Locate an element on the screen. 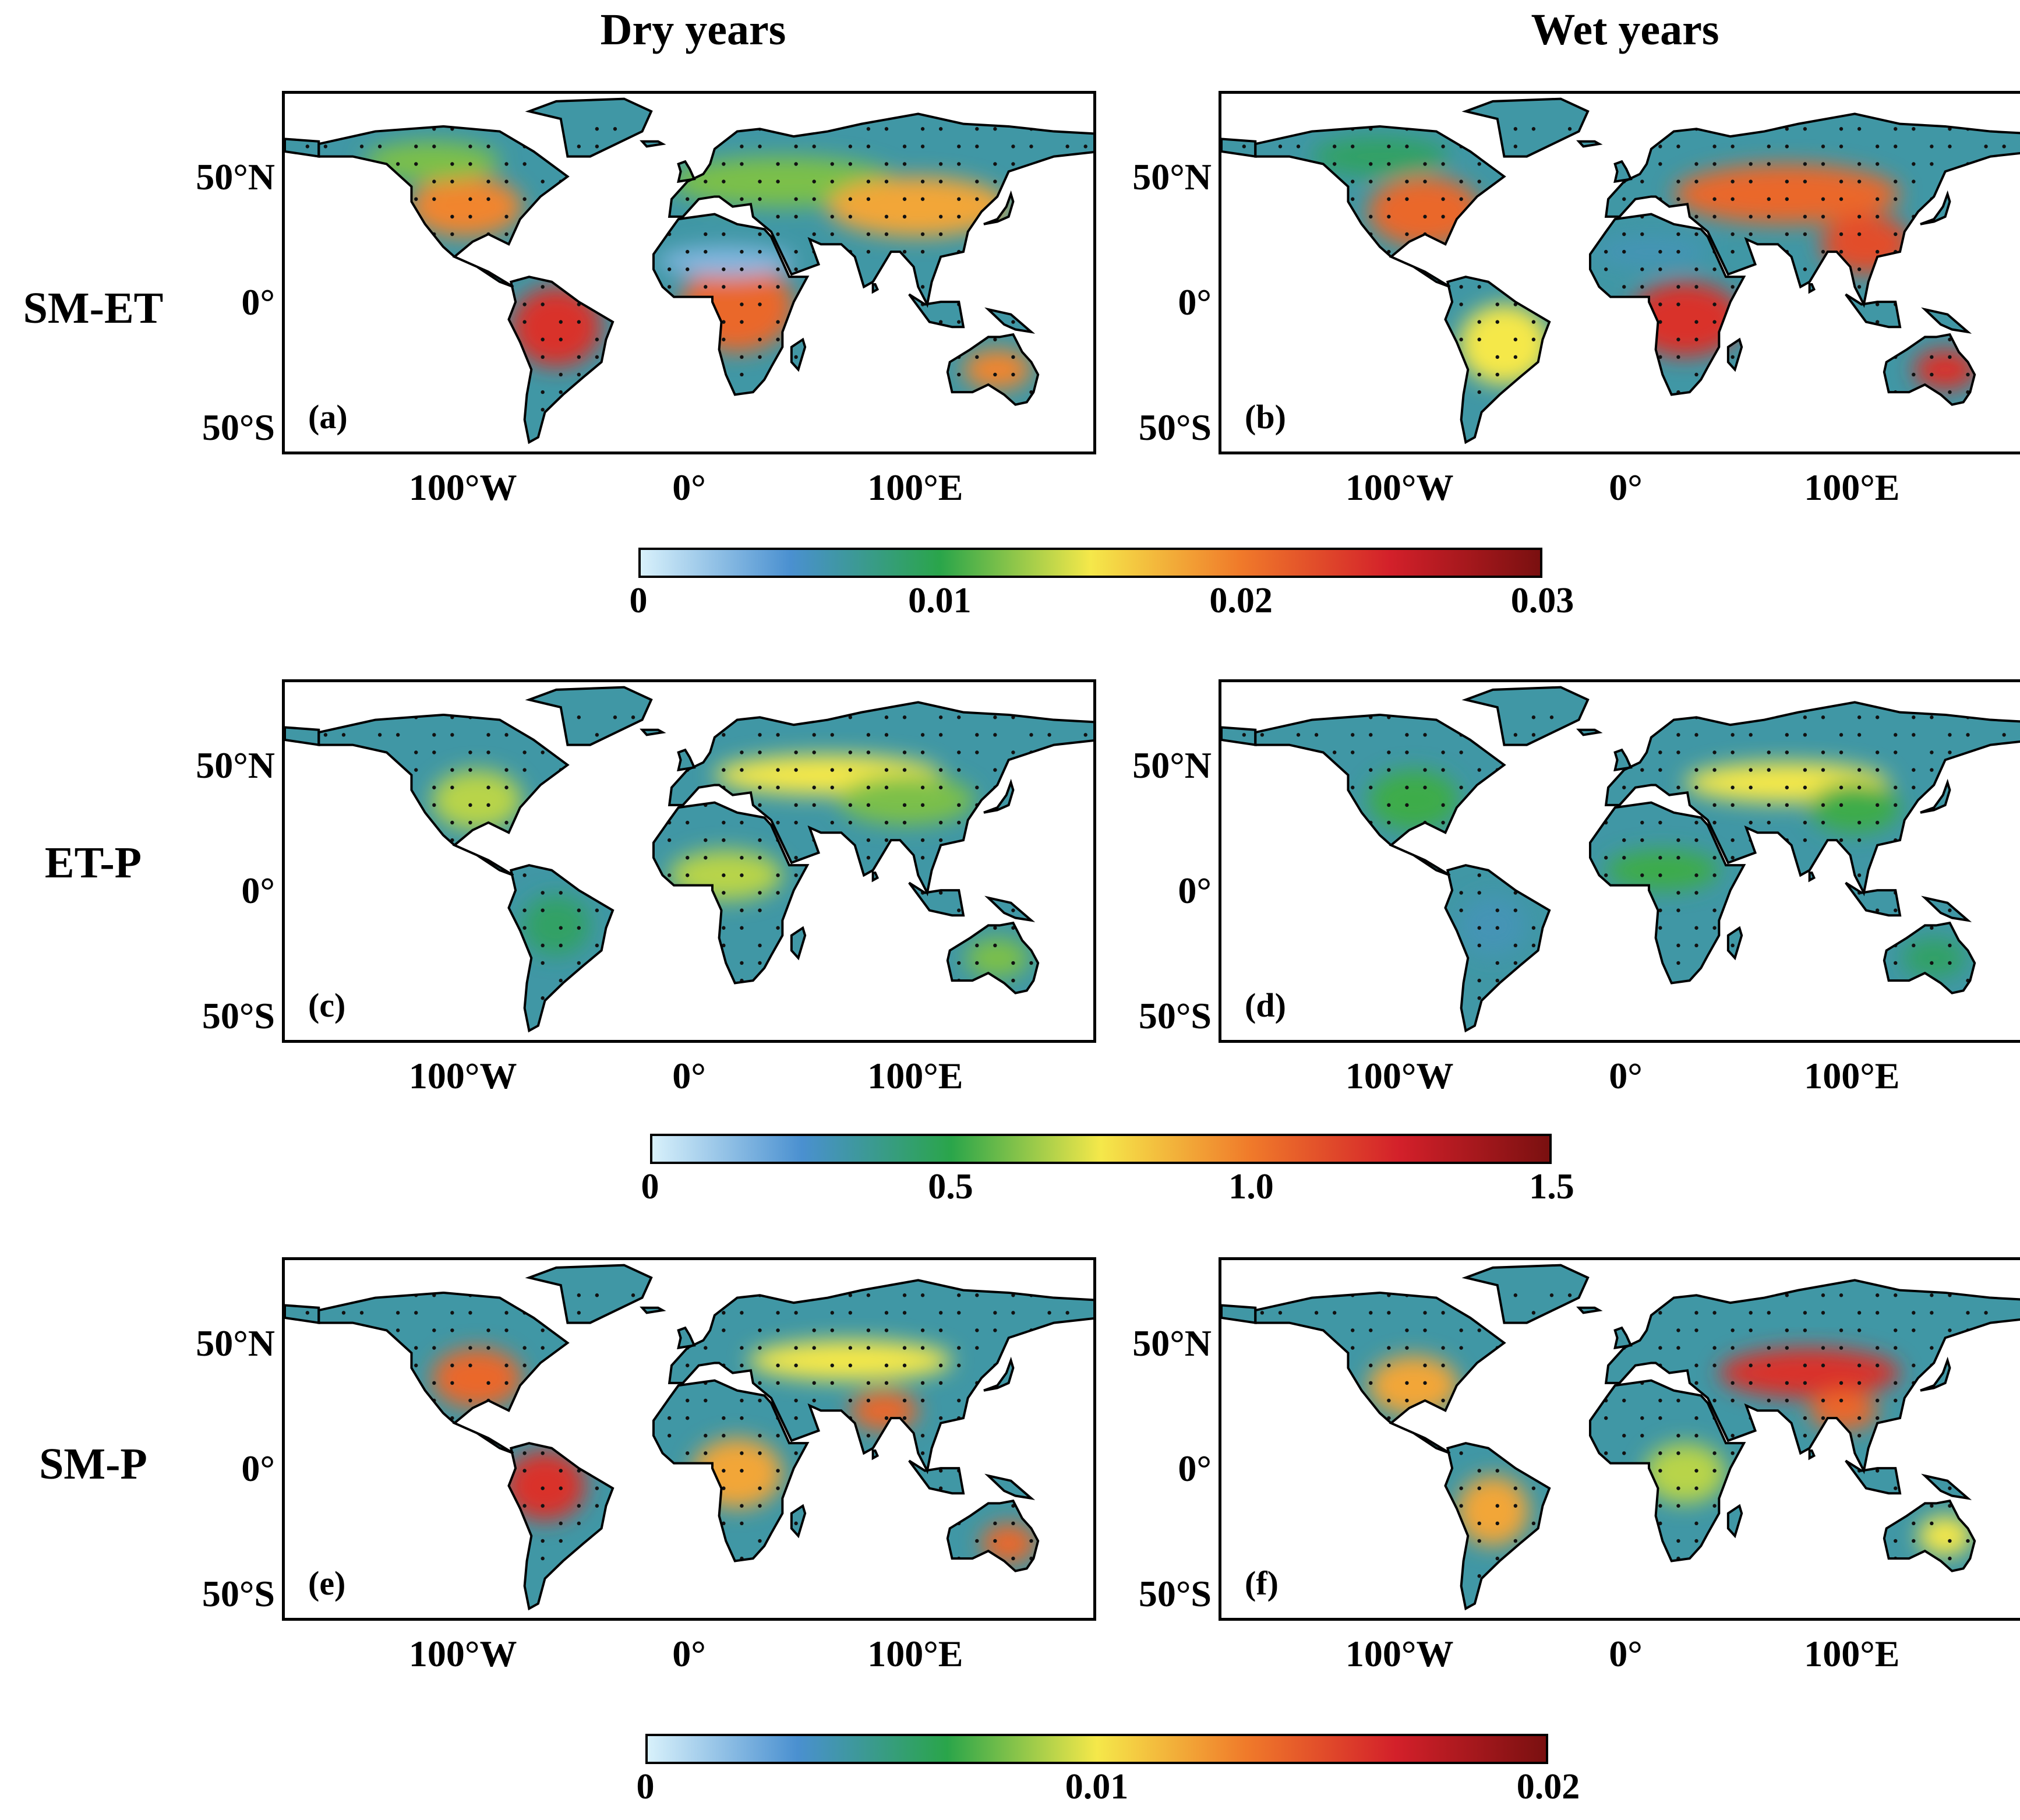 The height and width of the screenshot is (1820, 2020). panel-label: (d) is located at coordinates (1265, 1005).